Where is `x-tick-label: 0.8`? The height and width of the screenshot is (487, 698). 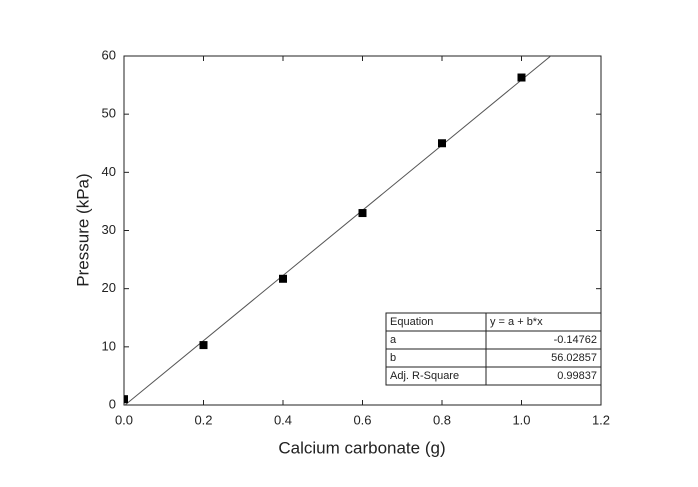
x-tick-label: 0.8 is located at coordinates (442, 419).